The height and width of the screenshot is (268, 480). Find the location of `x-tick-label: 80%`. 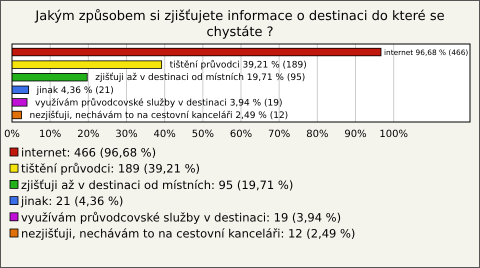

x-tick-label: 80% is located at coordinates (317, 134).